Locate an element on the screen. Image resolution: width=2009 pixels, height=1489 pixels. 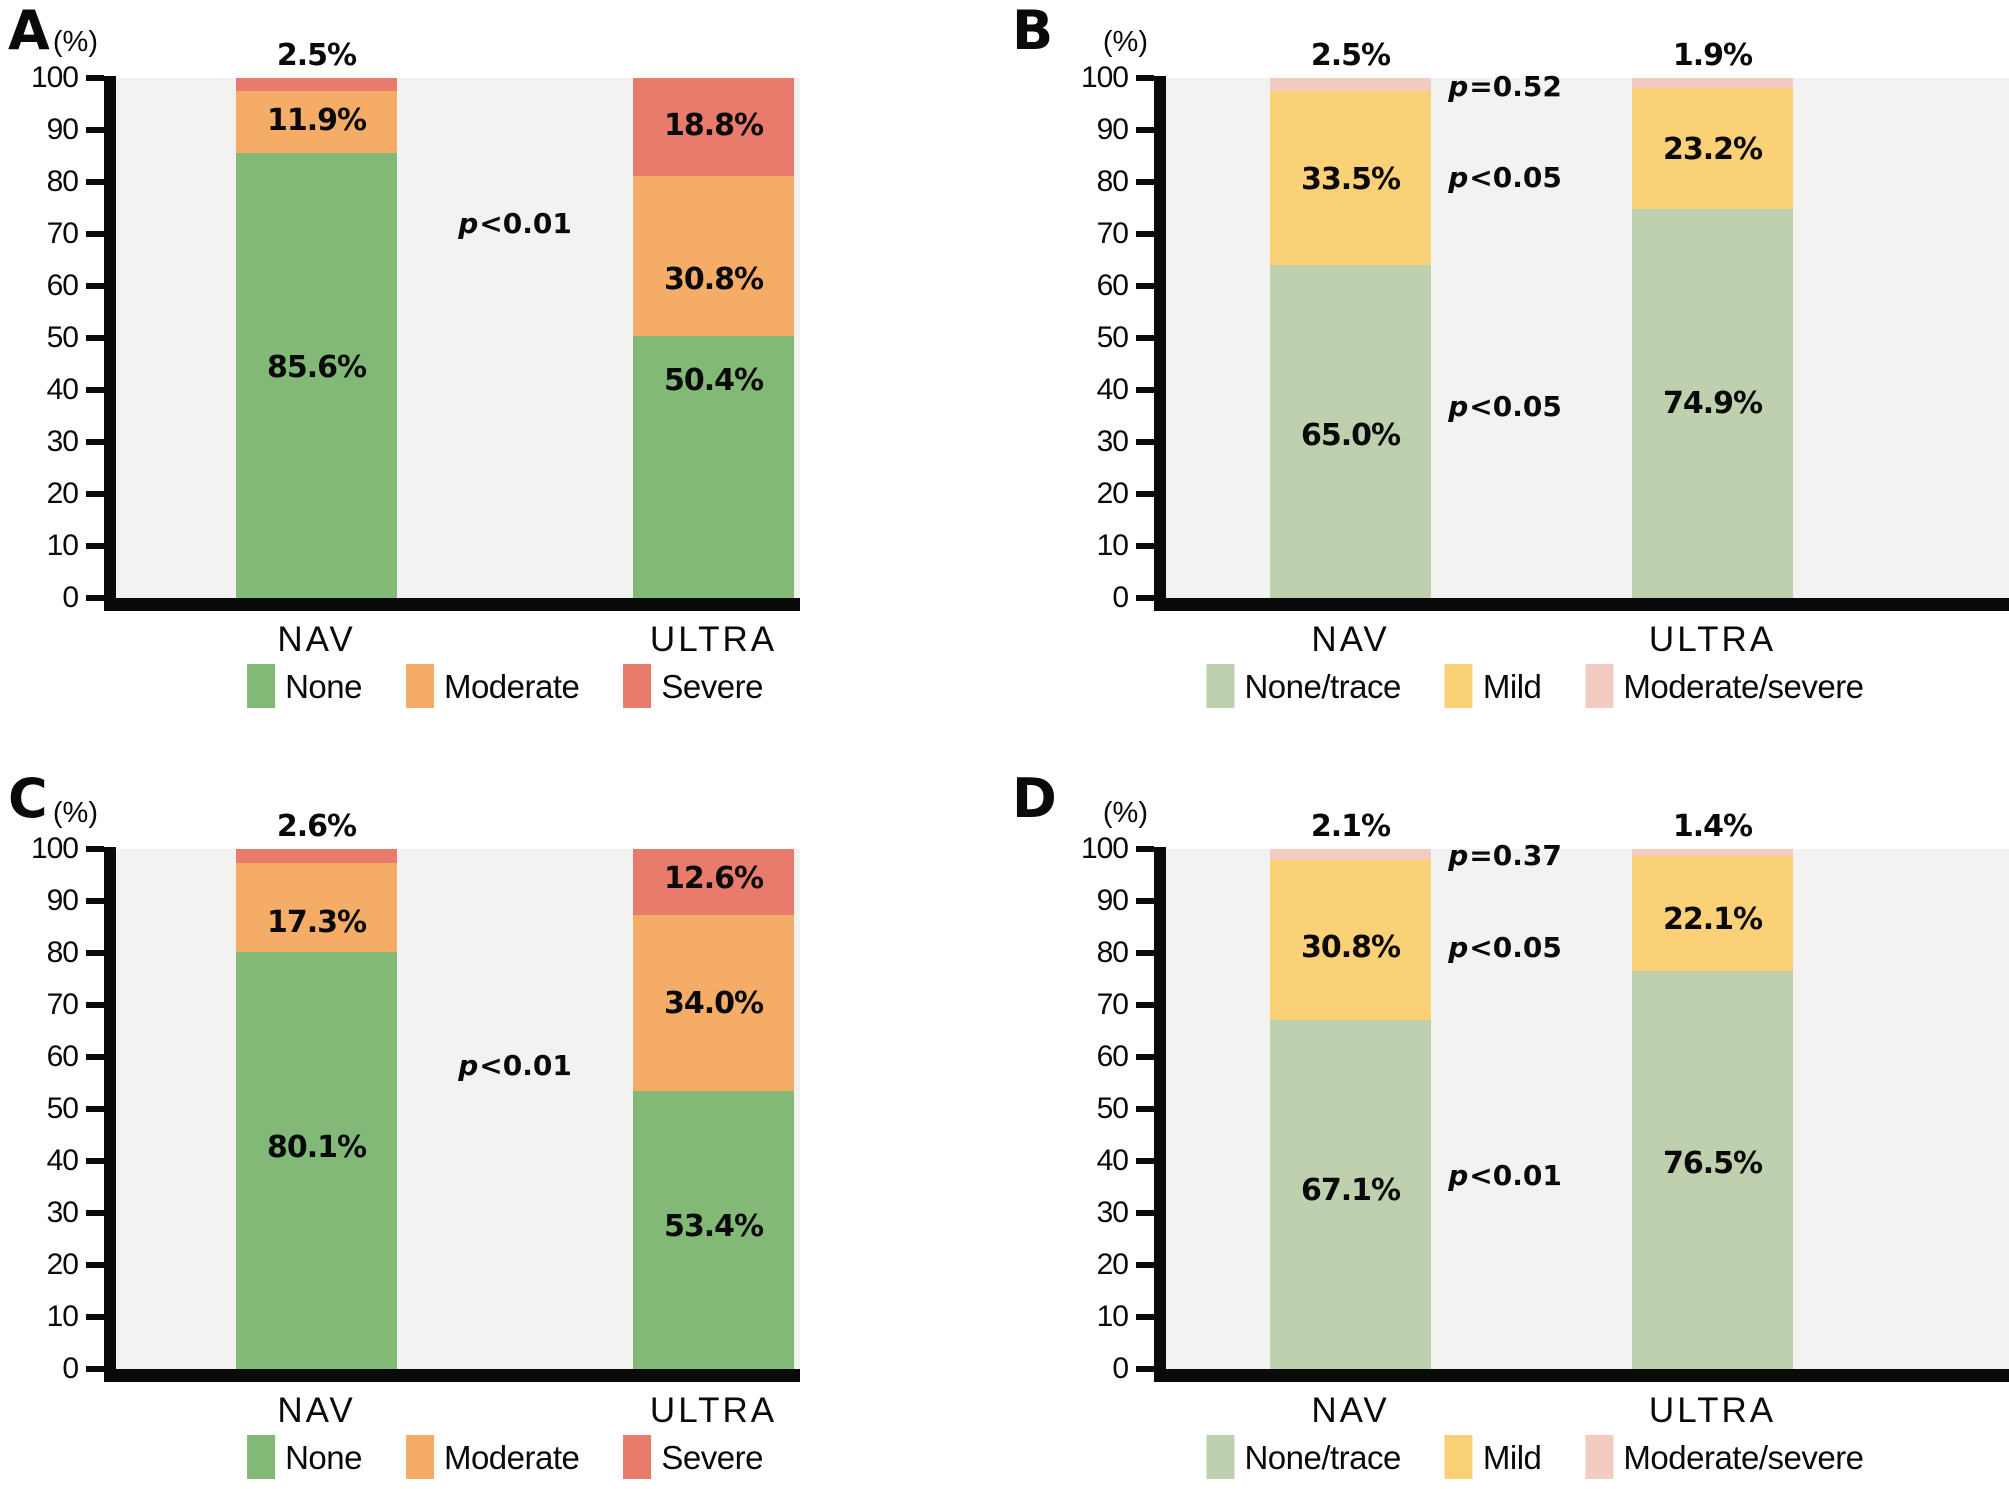
bar-value-label: 2.1% is located at coordinates (1350, 826).